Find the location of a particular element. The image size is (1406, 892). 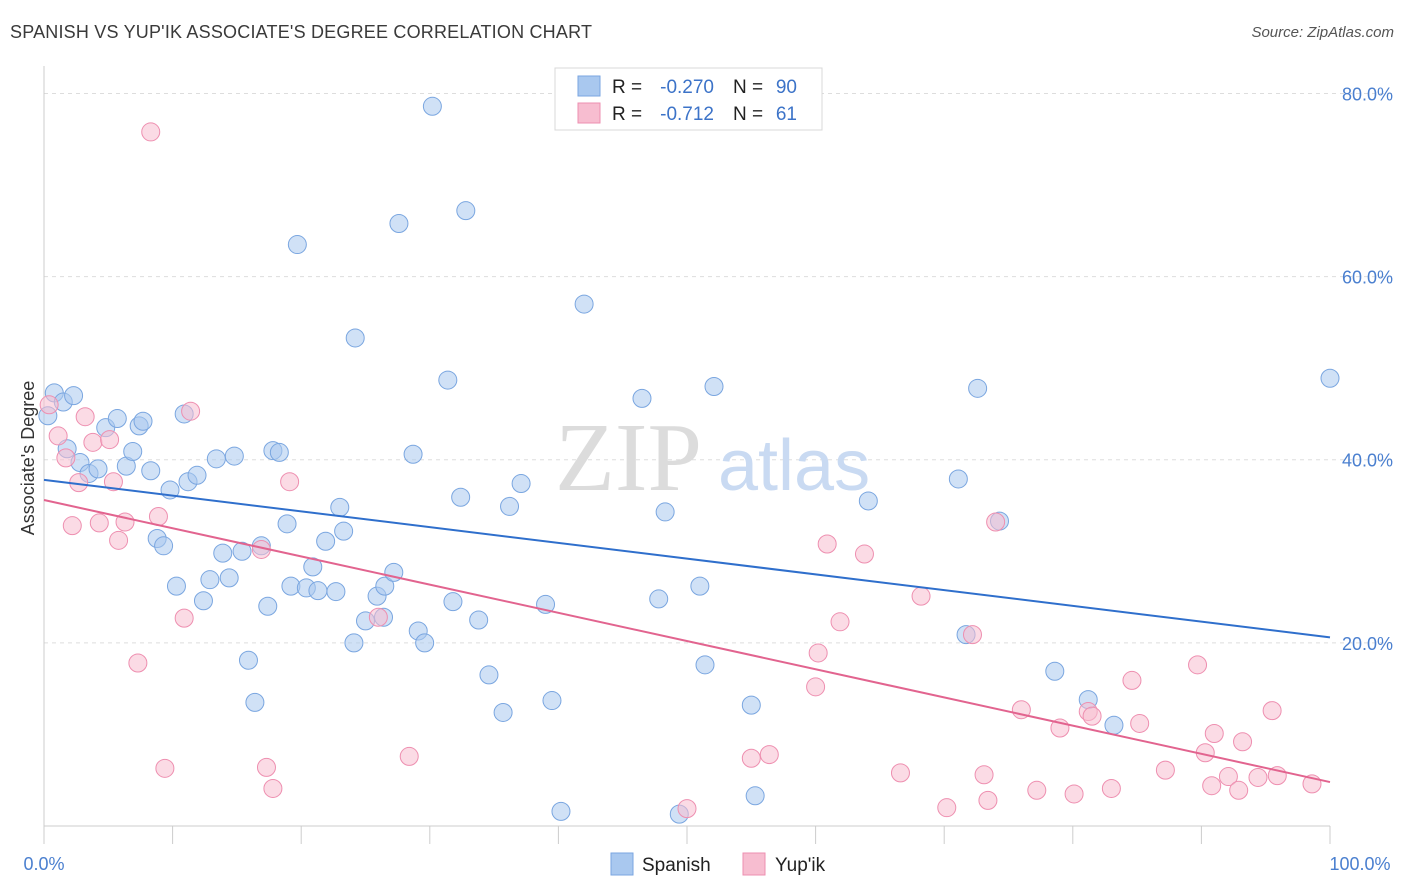

legend-swatch-spanish is located at coordinates (589, 86).